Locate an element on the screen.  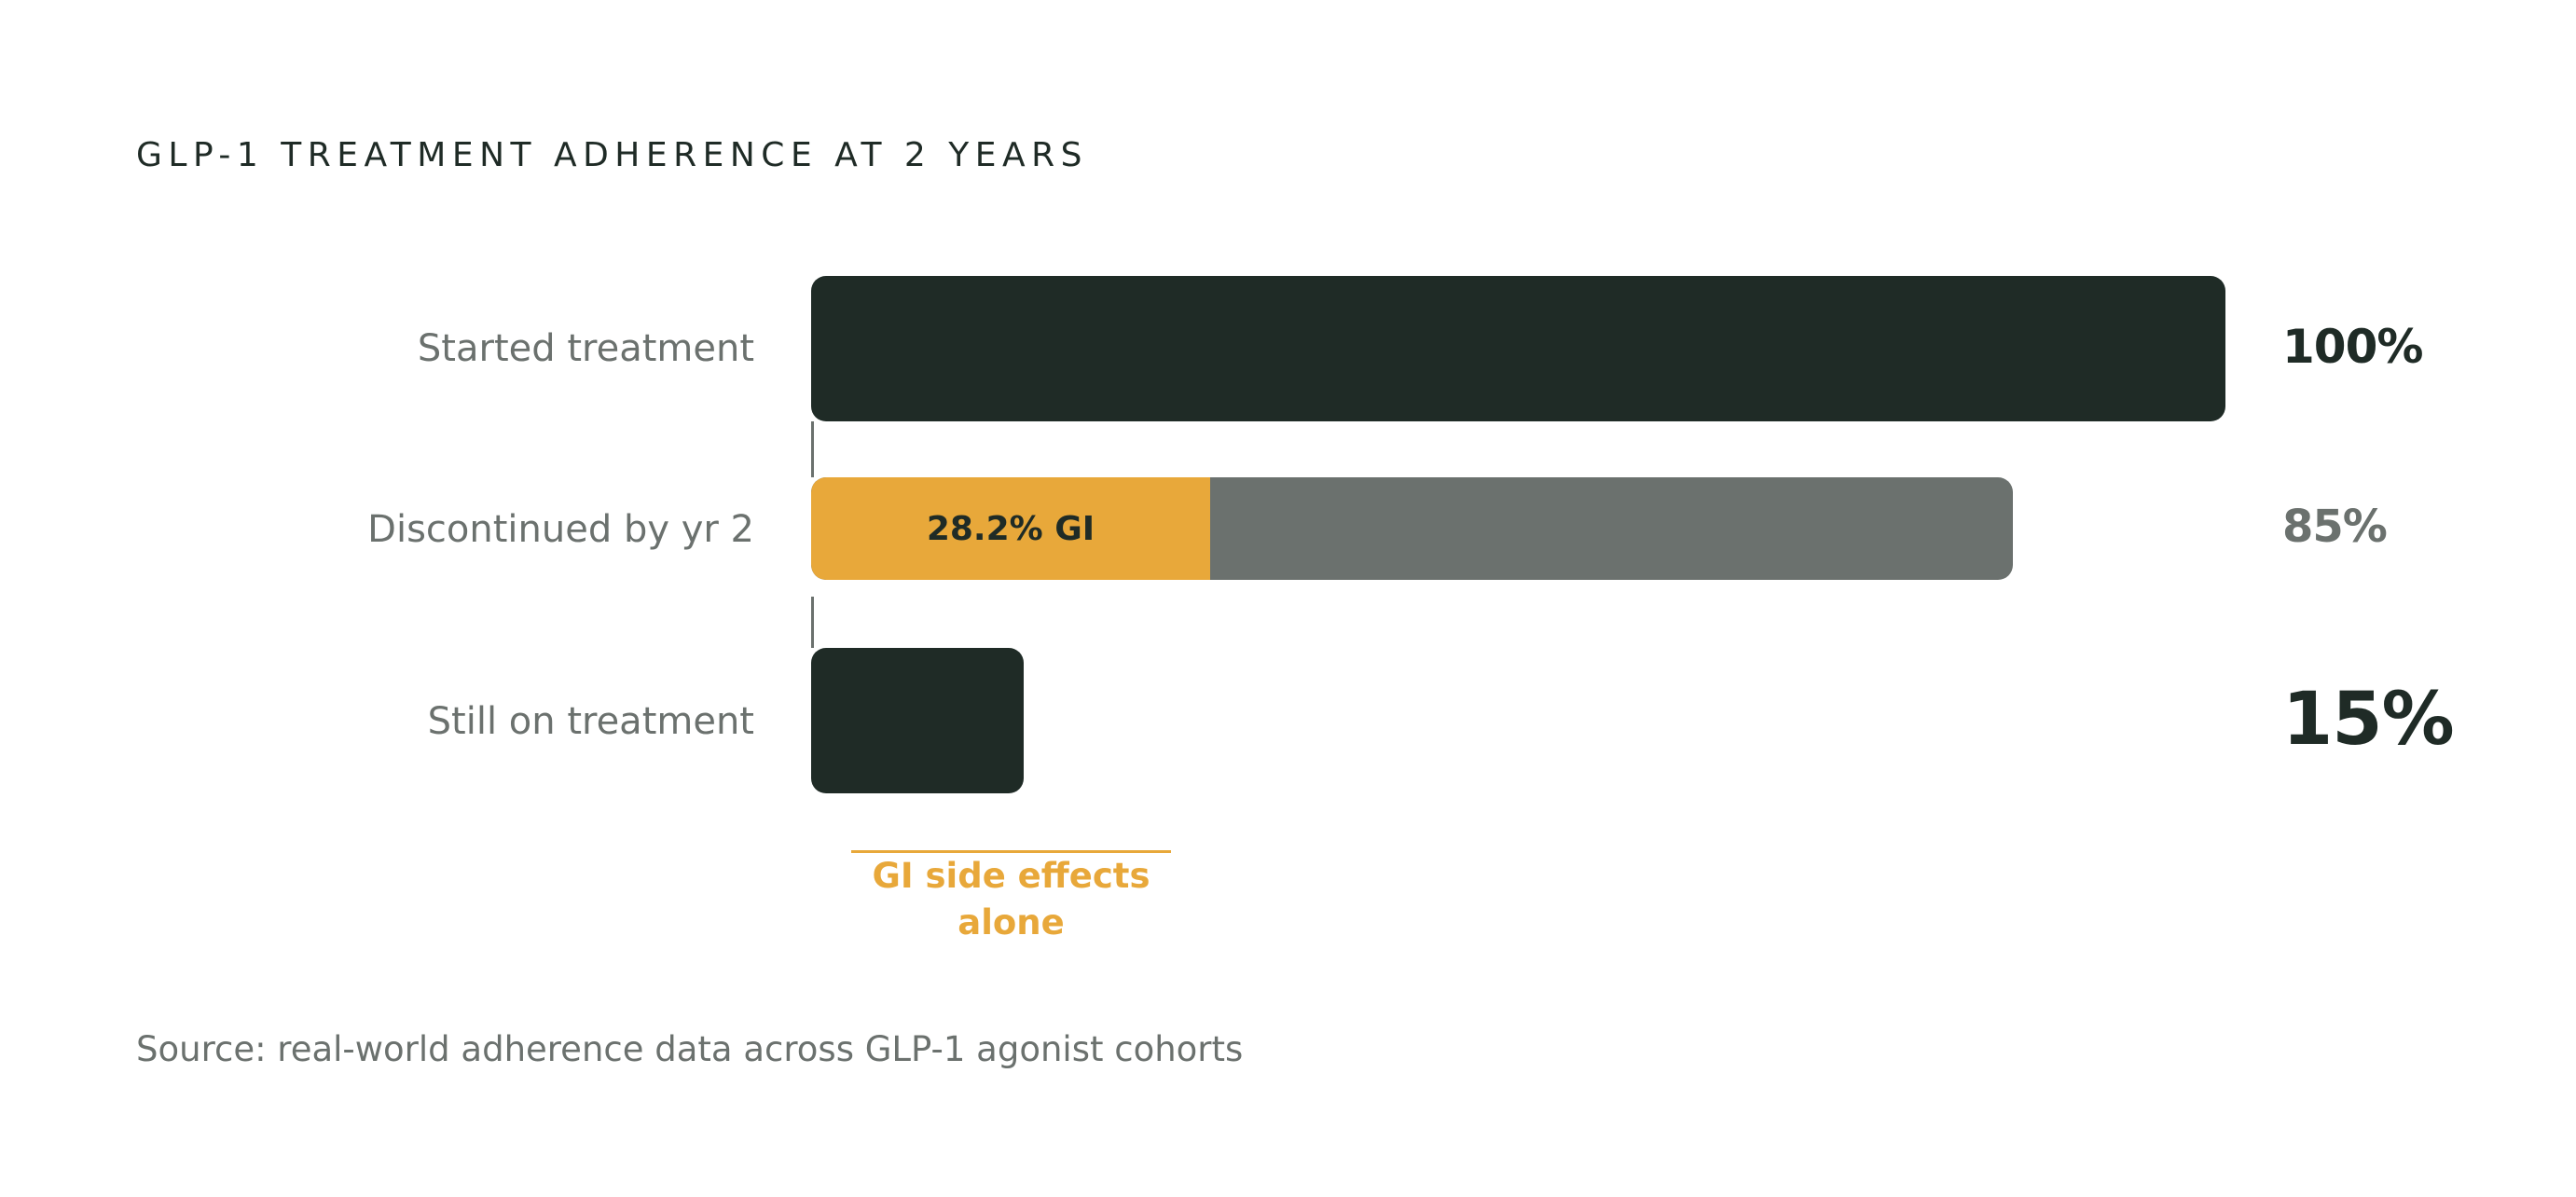
annotation-underline is located at coordinates (1011, 851).